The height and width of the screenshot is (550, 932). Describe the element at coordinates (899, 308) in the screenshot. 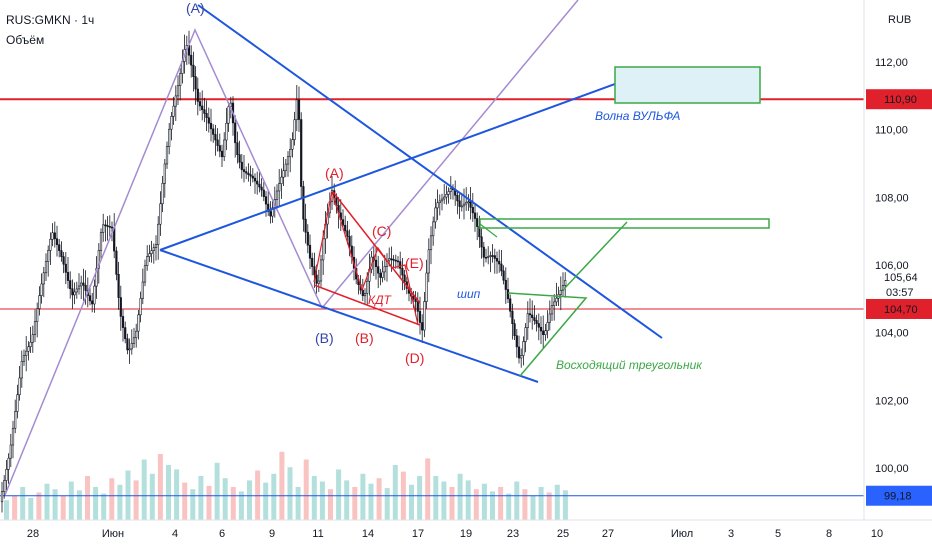

I see `price-badge` at that location.